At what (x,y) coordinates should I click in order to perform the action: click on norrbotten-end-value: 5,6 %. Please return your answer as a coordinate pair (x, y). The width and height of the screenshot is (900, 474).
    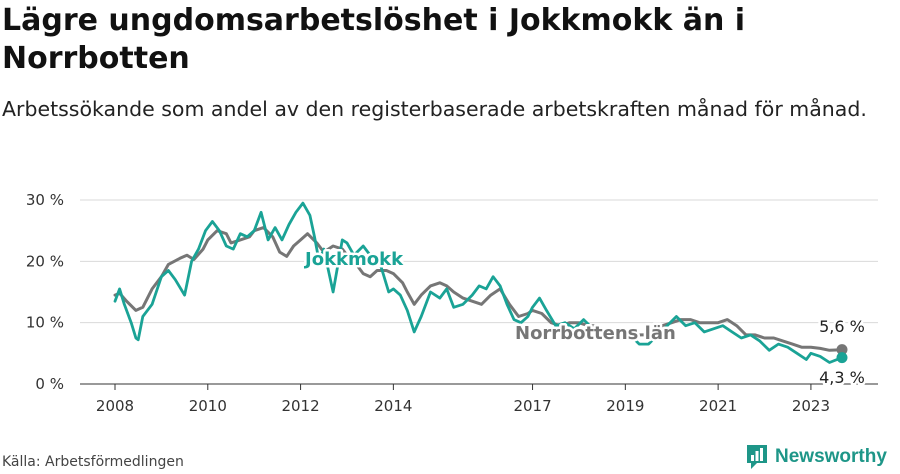
    Looking at the image, I should click on (842, 326).